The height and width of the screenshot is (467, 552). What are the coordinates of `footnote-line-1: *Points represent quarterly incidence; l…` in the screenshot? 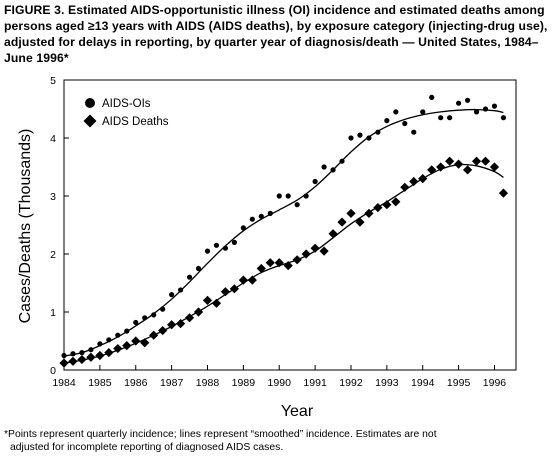 It's located at (220, 434).